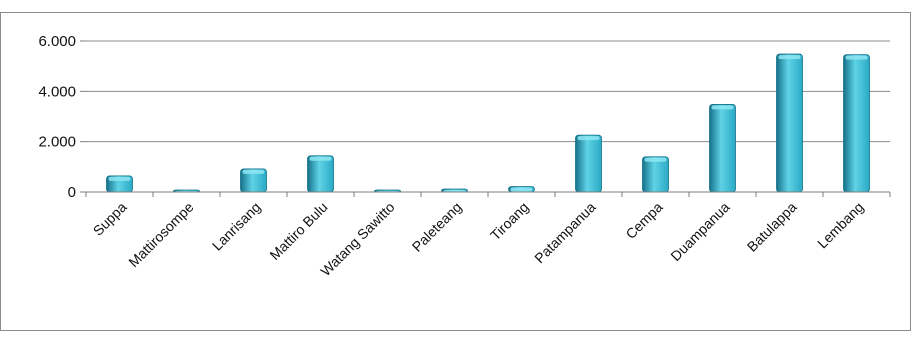 The height and width of the screenshot is (338, 918). I want to click on bar-duampanua, so click(722, 148).